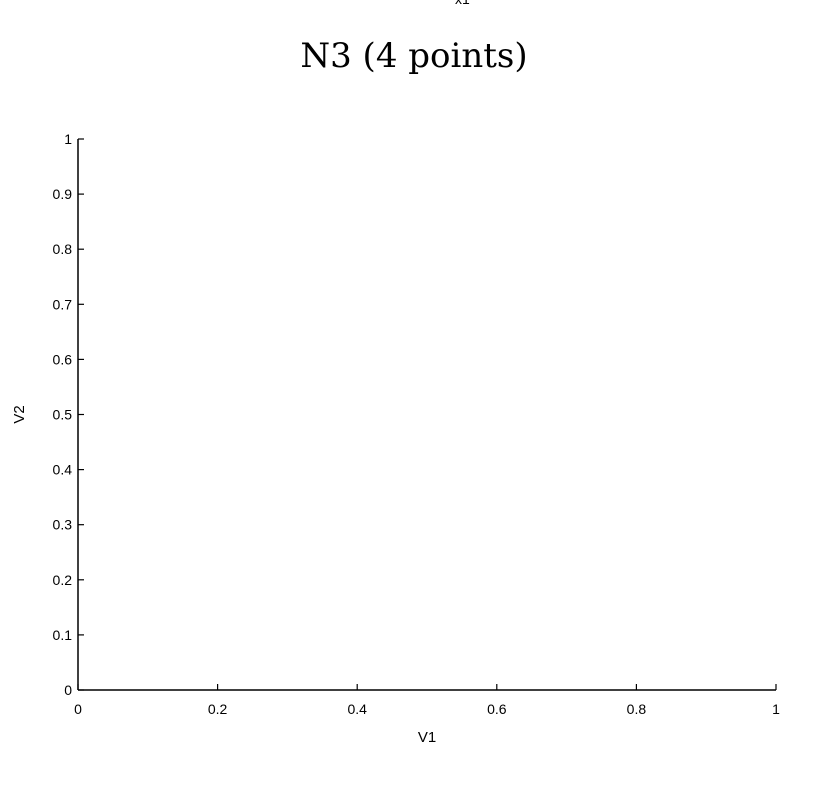 The width and height of the screenshot is (828, 786). I want to click on x-tick-label: 0.2, so click(218, 709).